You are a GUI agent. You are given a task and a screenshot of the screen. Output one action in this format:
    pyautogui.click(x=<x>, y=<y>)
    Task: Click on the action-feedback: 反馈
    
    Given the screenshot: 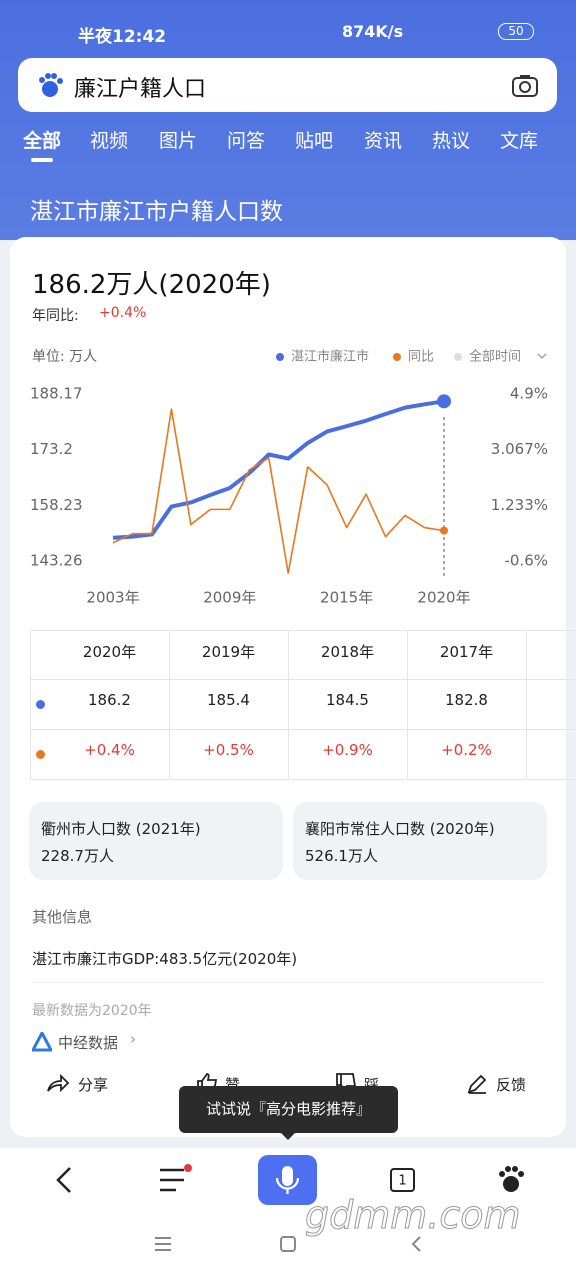 What is the action you would take?
    pyautogui.click(x=511, y=1085)
    